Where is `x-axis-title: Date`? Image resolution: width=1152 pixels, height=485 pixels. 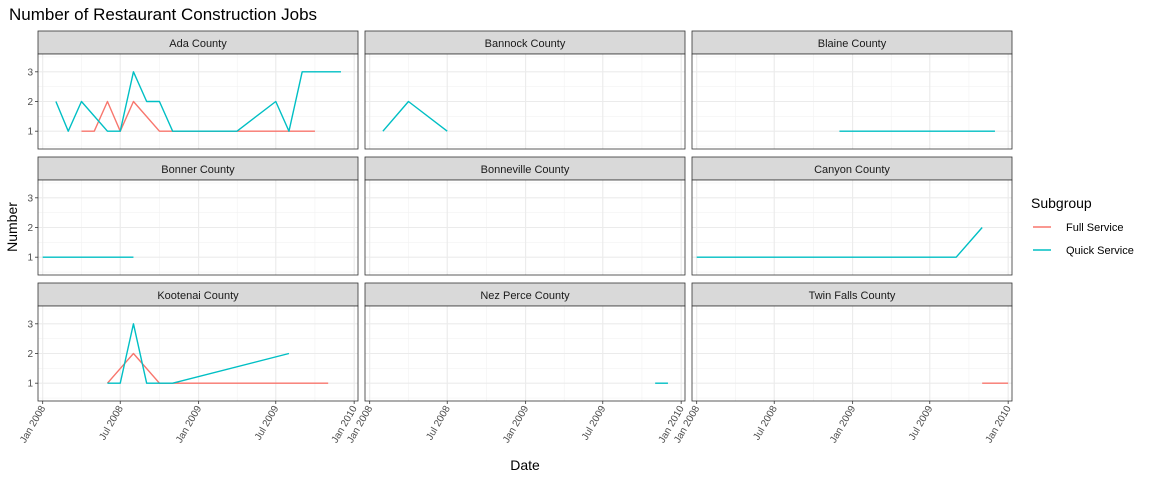
x-axis-title: Date is located at coordinates (525, 465).